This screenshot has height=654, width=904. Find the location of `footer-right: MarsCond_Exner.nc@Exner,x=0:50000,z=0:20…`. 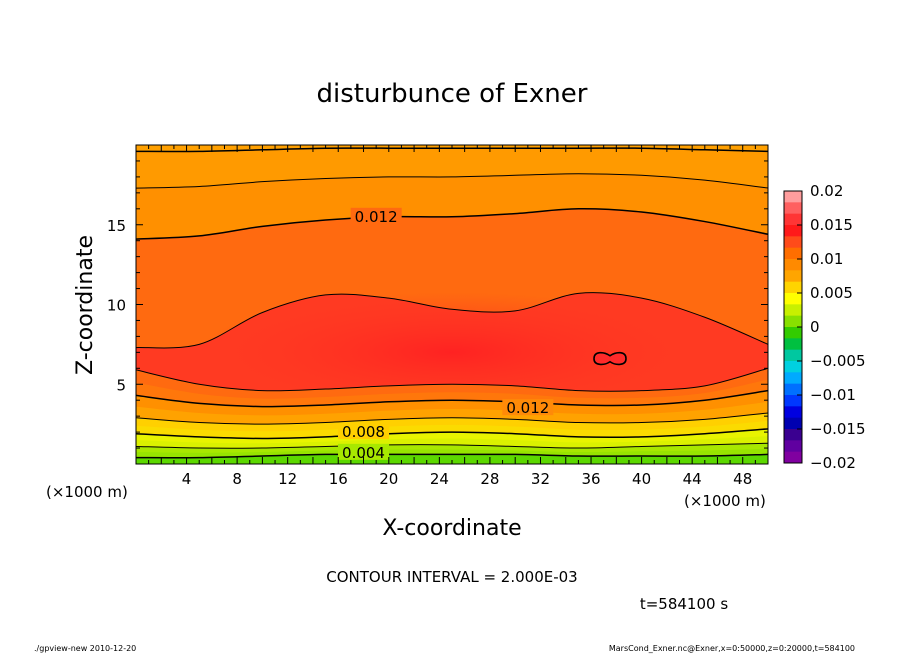

footer-right: MarsCond_Exner.nc@Exner,x=0:50000,z=0:20… is located at coordinates (732, 648).